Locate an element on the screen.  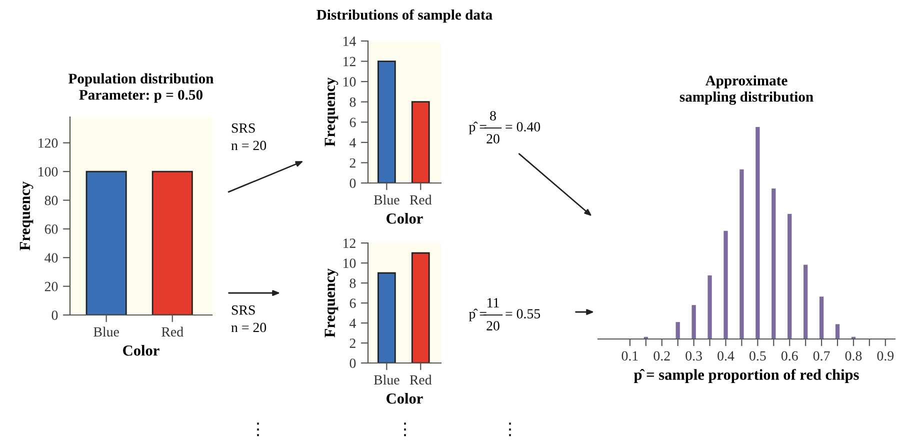
x-axis-title: p̂ = sample proportion of red chips is located at coordinates (746, 375).